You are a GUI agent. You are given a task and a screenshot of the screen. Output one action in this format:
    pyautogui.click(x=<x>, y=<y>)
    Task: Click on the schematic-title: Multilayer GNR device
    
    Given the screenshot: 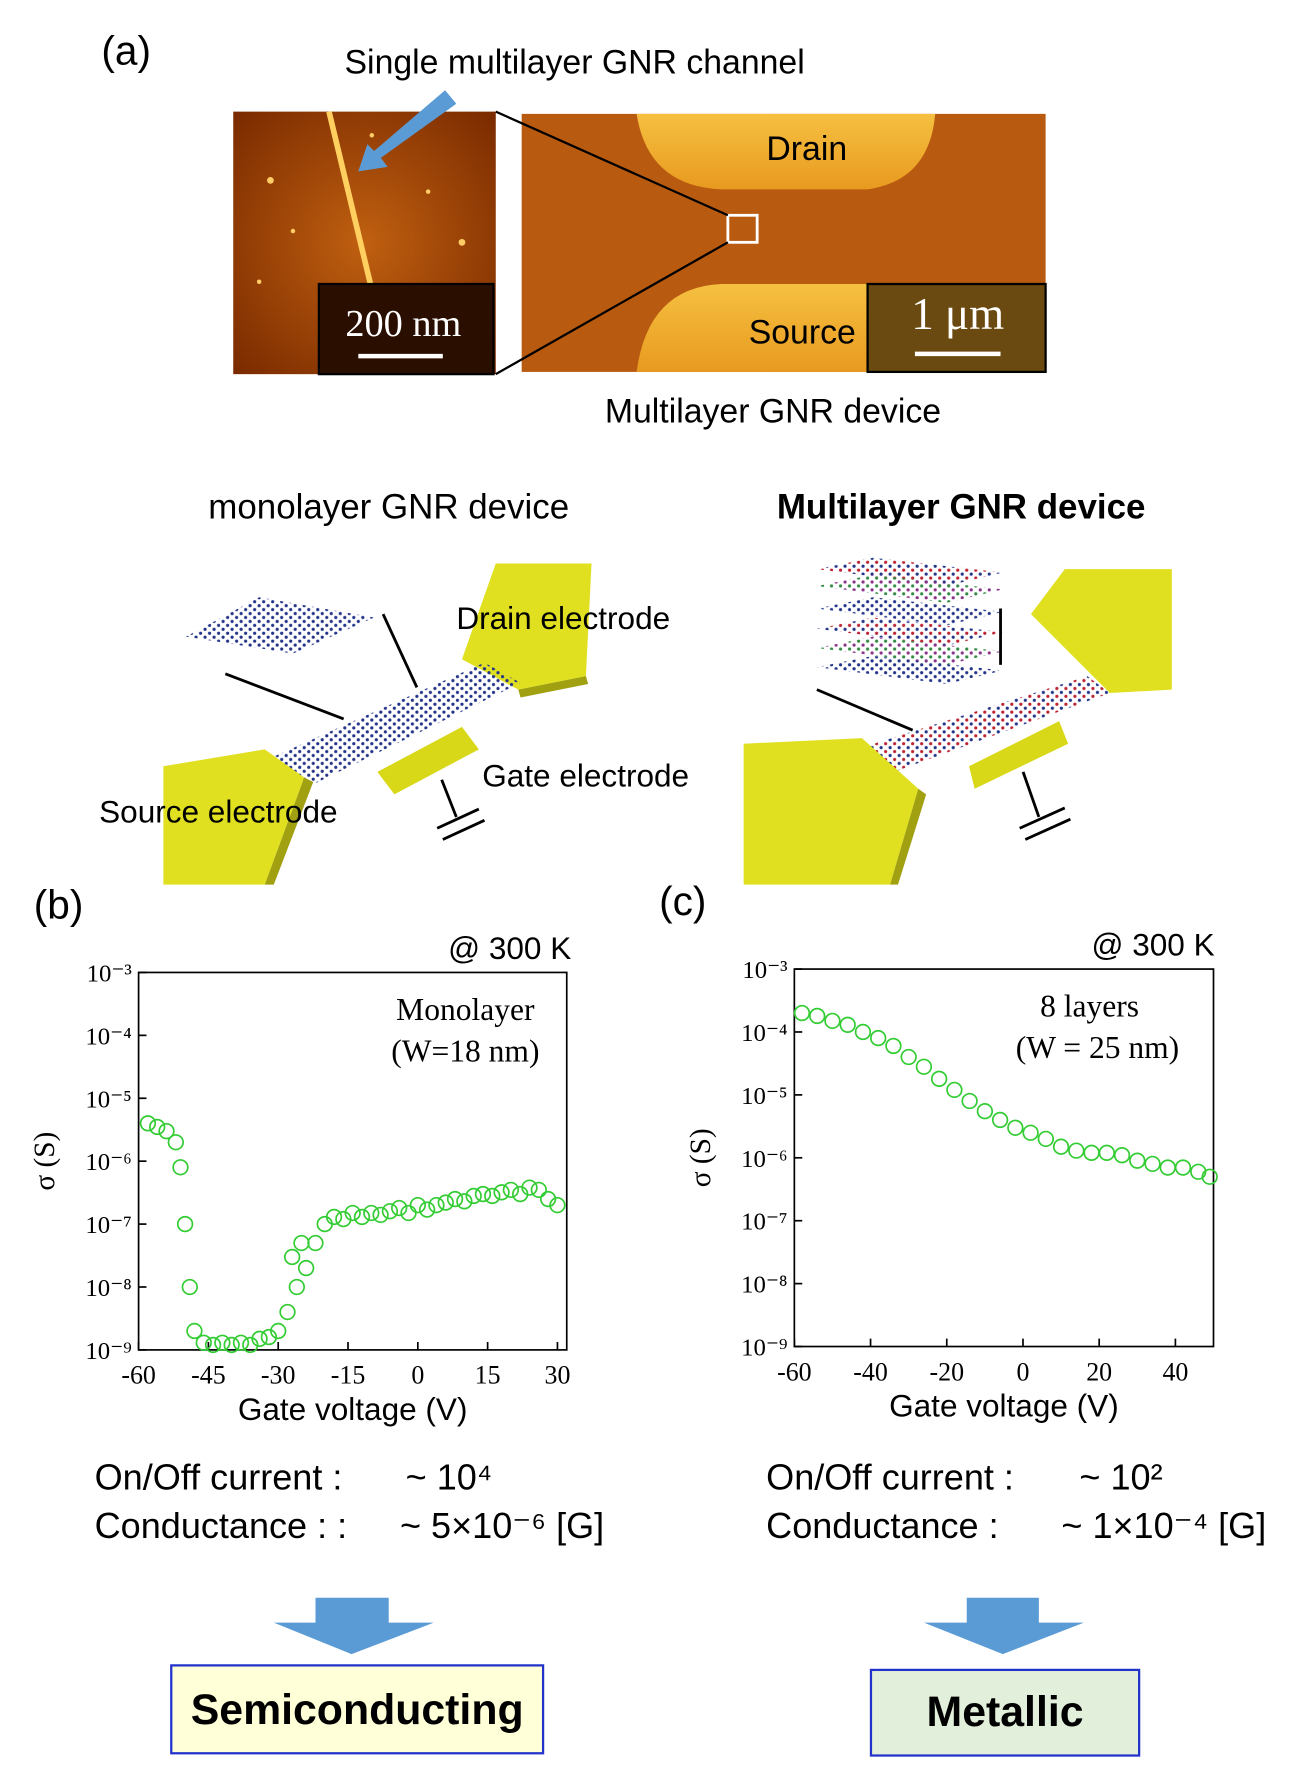 What is the action you would take?
    pyautogui.click(x=961, y=506)
    